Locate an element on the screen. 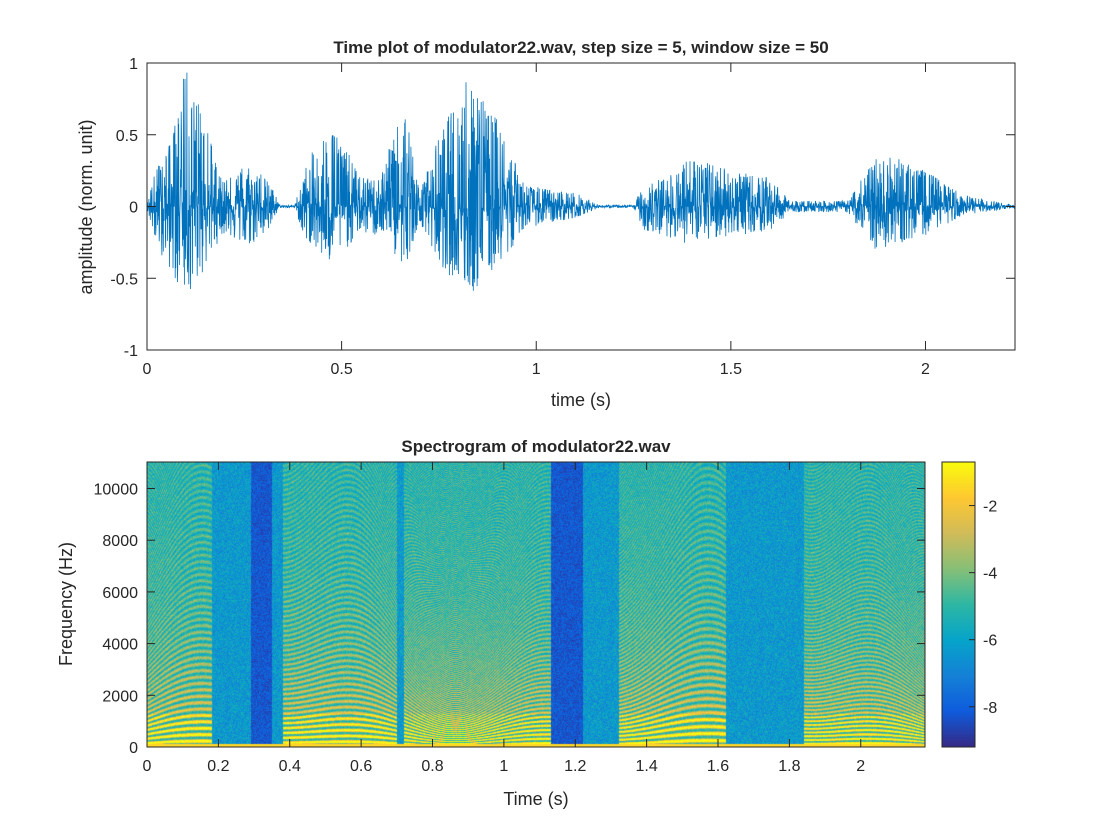 This screenshot has width=1120, height=840. colorbar-tick-label: -8 is located at coordinates (990, 708).